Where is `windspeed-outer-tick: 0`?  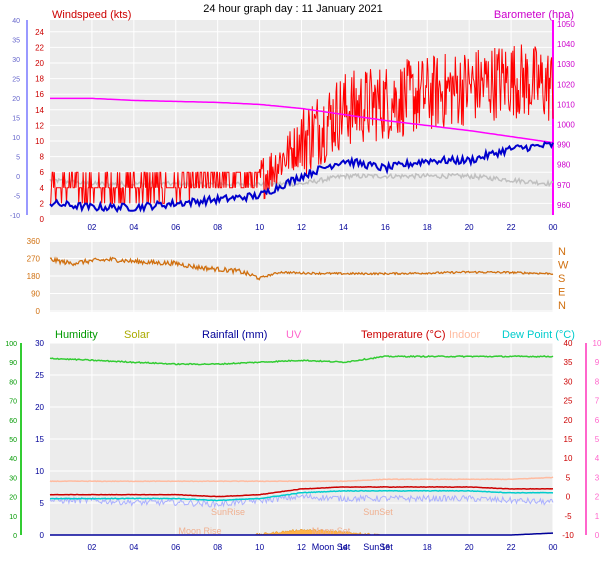
windspeed-outer-tick: 0 is located at coordinates (18, 177).